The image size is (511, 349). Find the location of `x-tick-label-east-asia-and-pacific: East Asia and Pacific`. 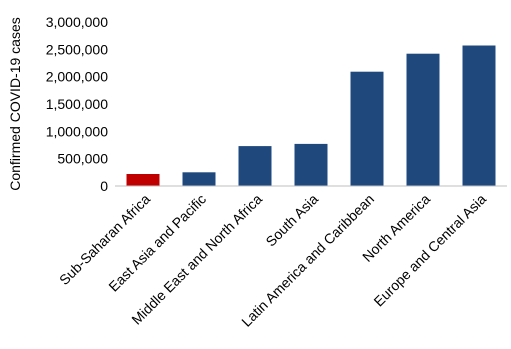

x-tick-label-east-asia-and-pacific: East Asia and Pacific is located at coordinates (157, 243).